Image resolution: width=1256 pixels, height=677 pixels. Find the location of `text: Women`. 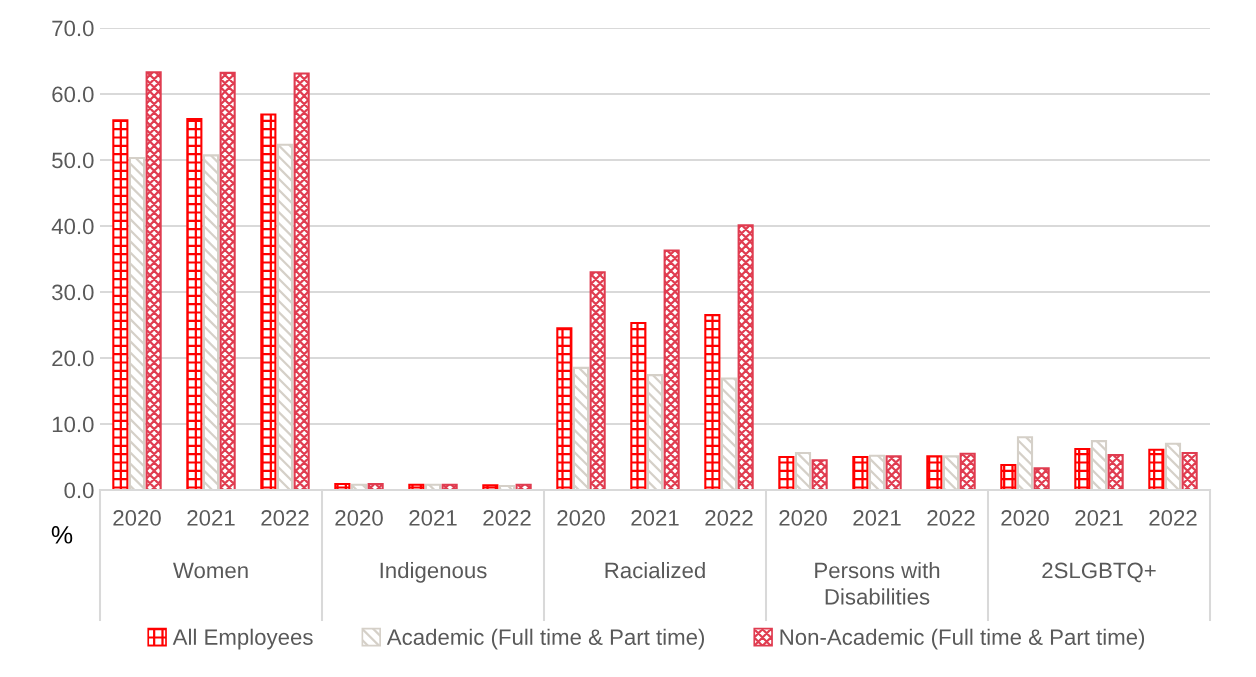

text: Women is located at coordinates (210, 570).